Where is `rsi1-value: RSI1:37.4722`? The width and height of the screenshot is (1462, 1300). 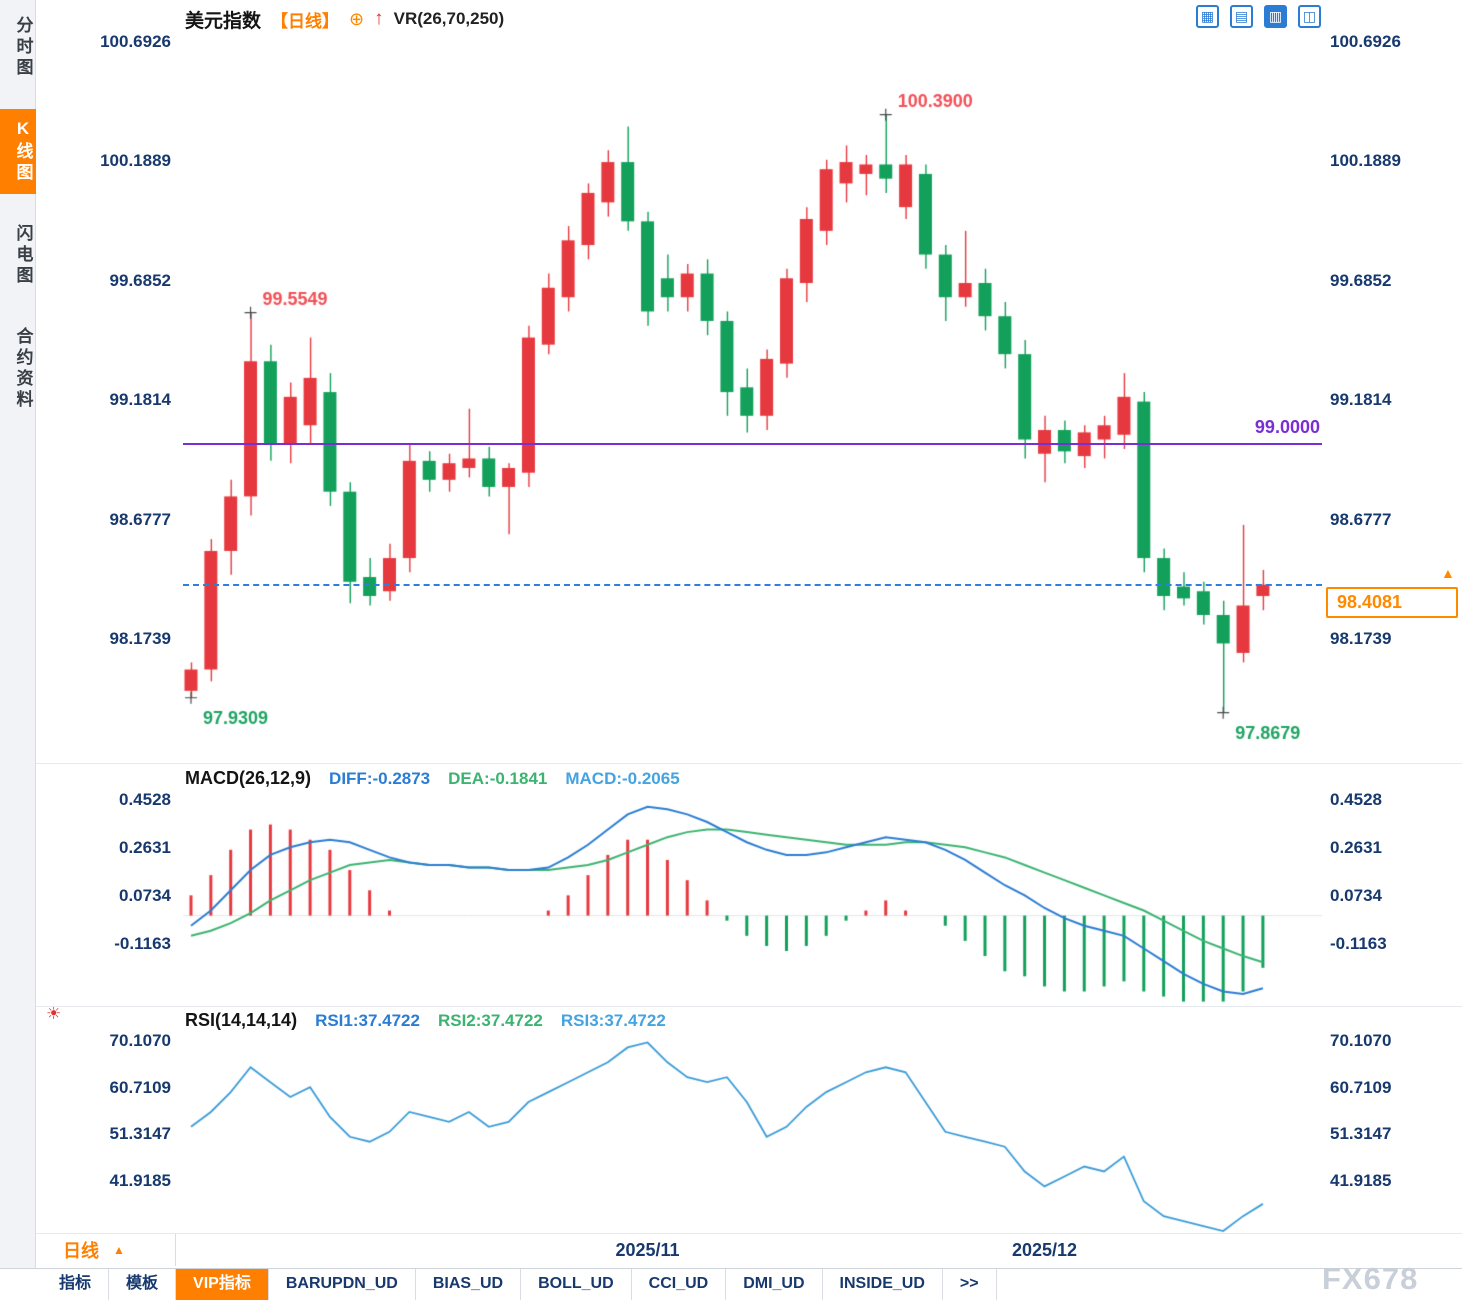 rsi1-value: RSI1:37.4722 is located at coordinates (367, 1020).